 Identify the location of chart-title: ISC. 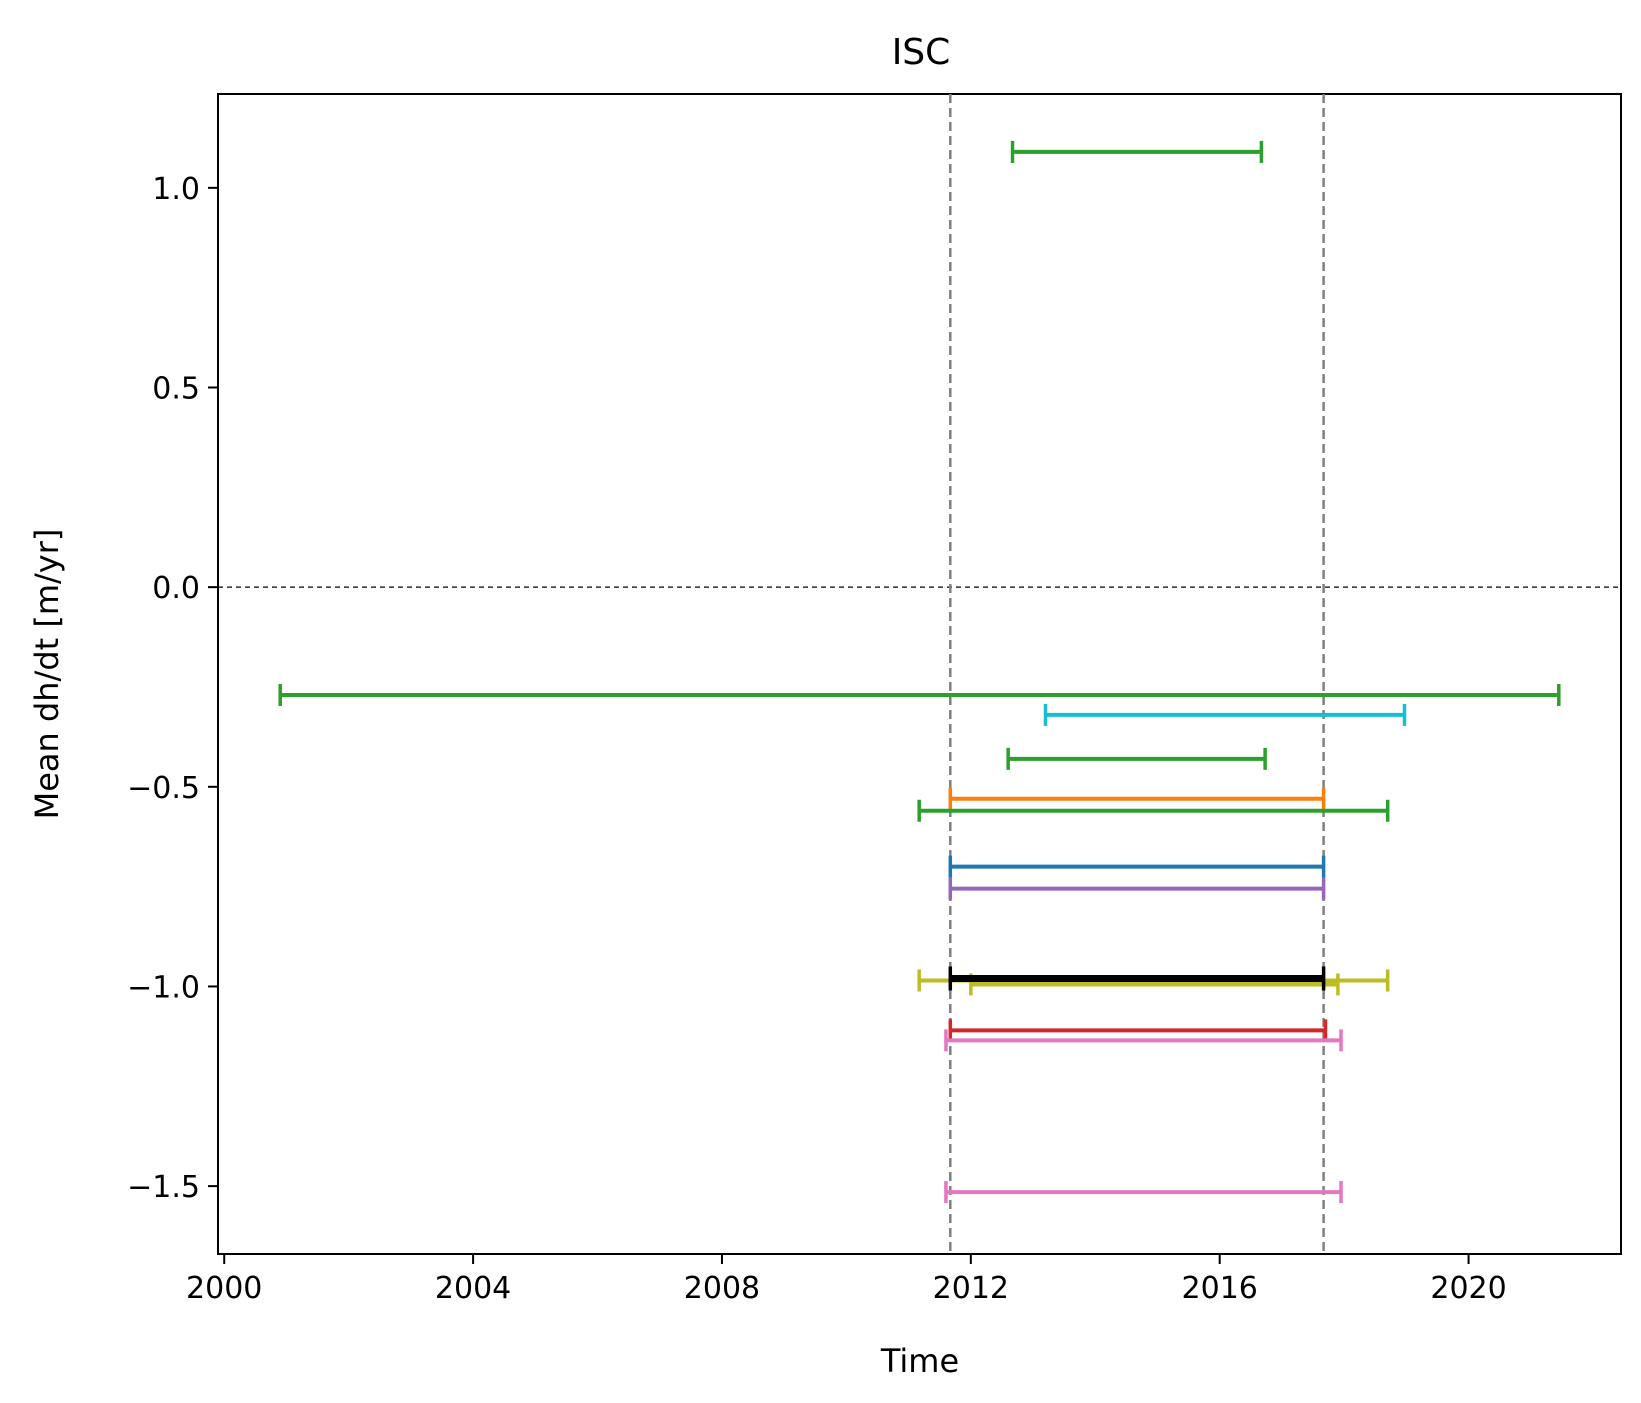
(921, 52).